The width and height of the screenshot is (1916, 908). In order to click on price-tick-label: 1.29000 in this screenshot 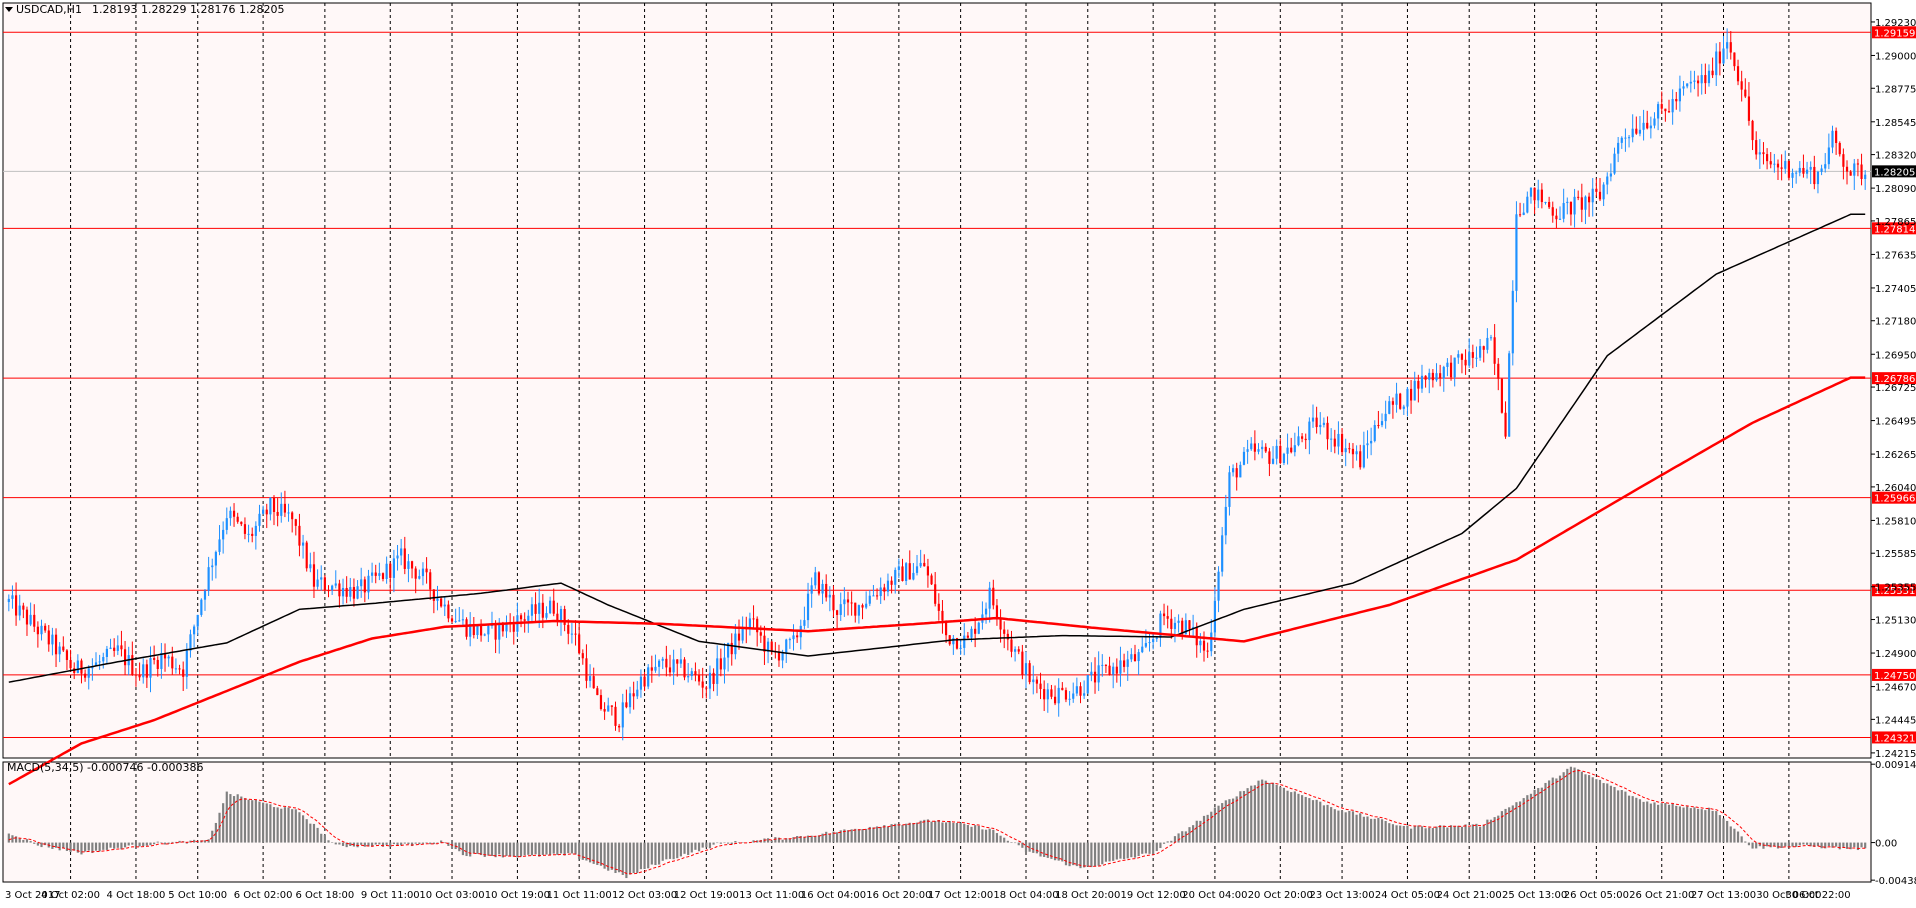, I will do `click(1895, 56)`.